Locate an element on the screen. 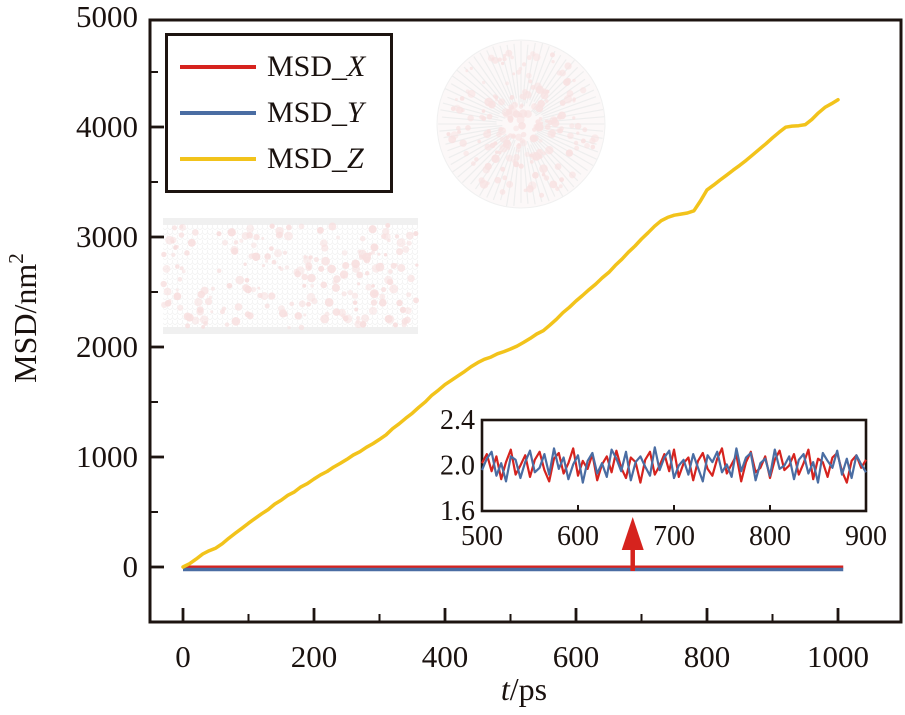 The image size is (905, 715). inset-x-tick-label: 900 is located at coordinates (866, 536).